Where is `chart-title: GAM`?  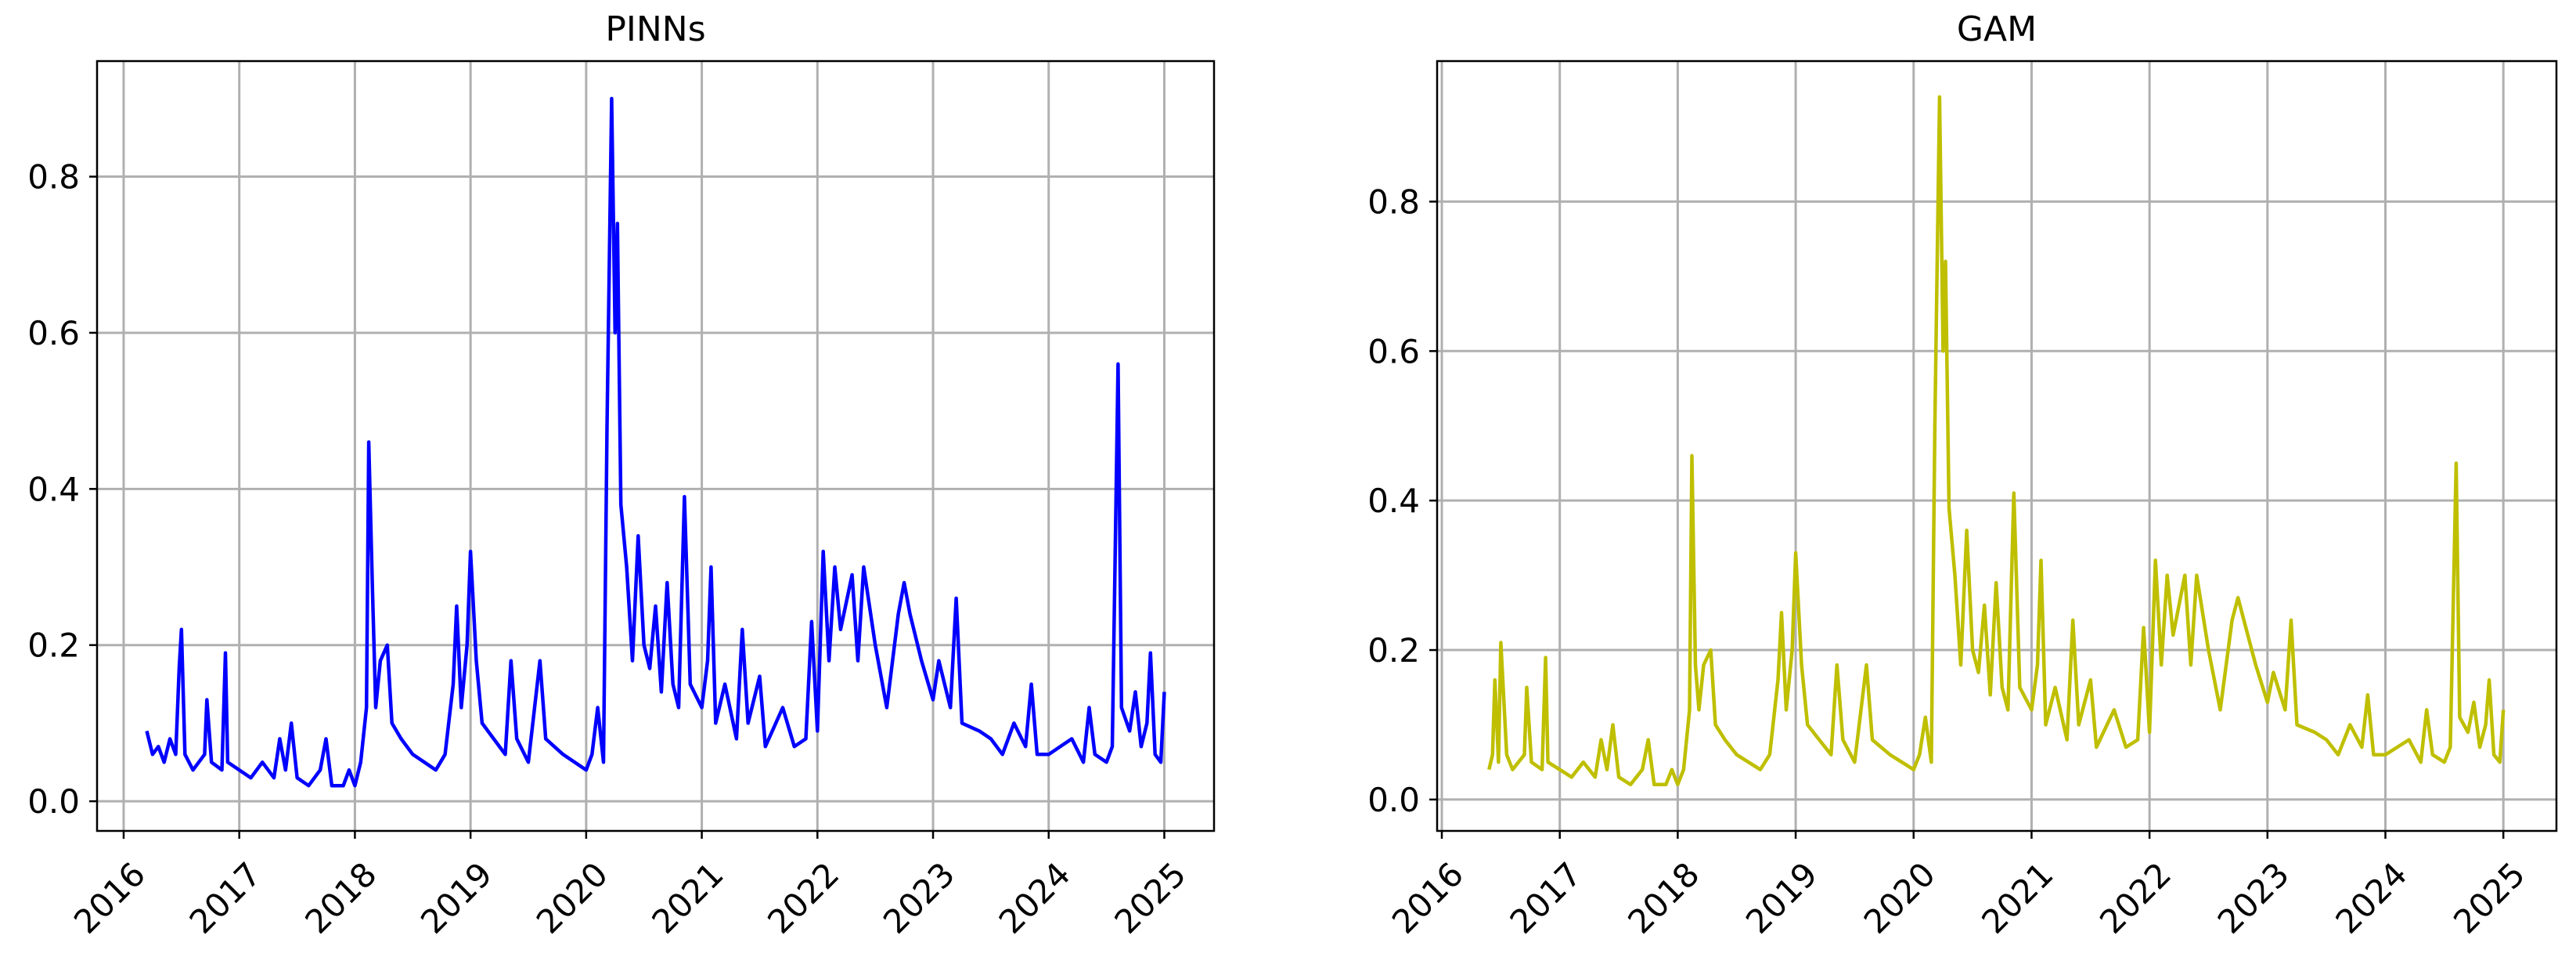
chart-title: GAM is located at coordinates (1997, 29).